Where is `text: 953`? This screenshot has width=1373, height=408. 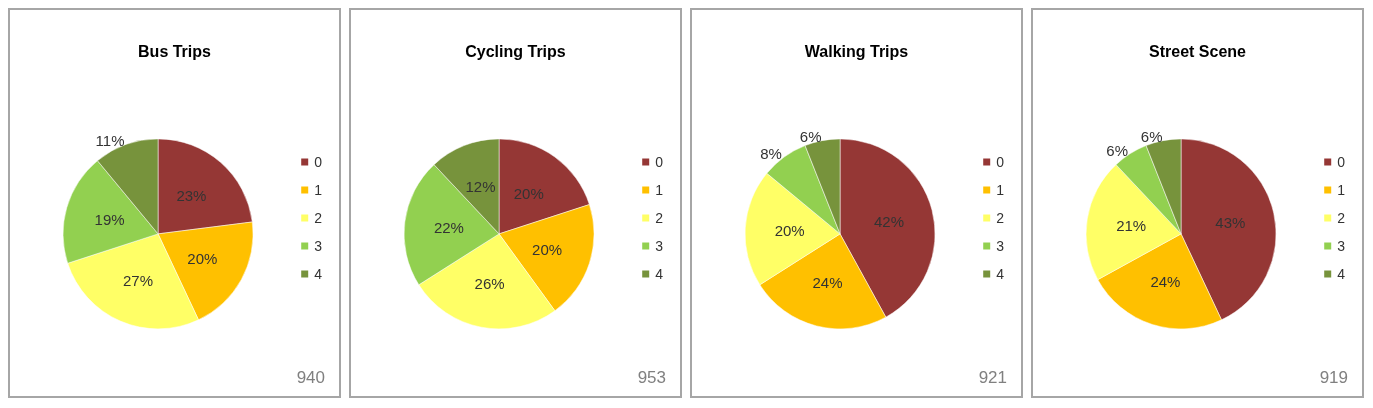 text: 953 is located at coordinates (652, 377).